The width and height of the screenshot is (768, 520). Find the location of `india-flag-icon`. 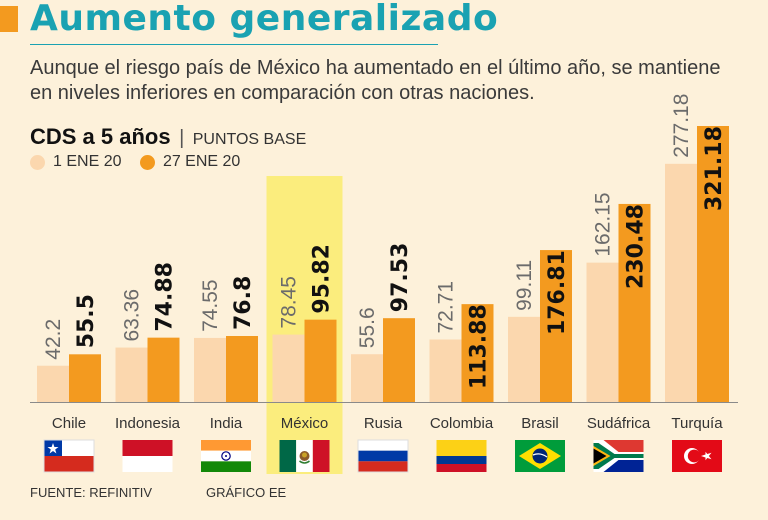

india-flag-icon is located at coordinates (226, 456).